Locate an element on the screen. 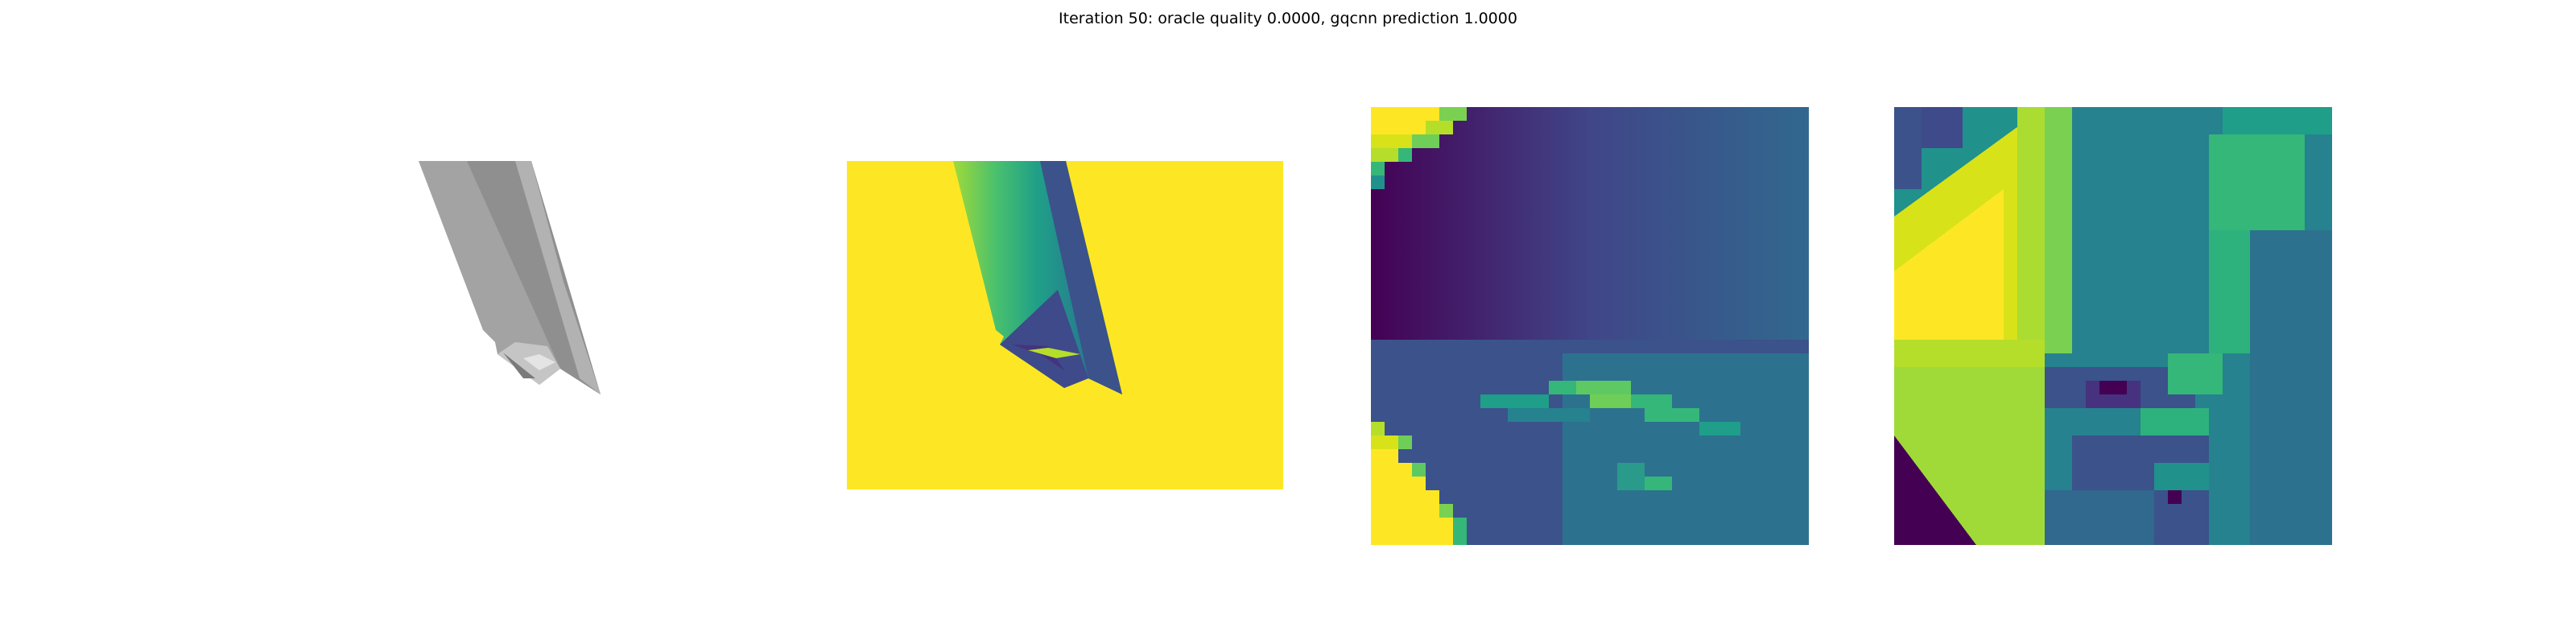 Image resolution: width=2576 pixels, height=644 pixels. feature-crop-panel is located at coordinates (2113, 326).